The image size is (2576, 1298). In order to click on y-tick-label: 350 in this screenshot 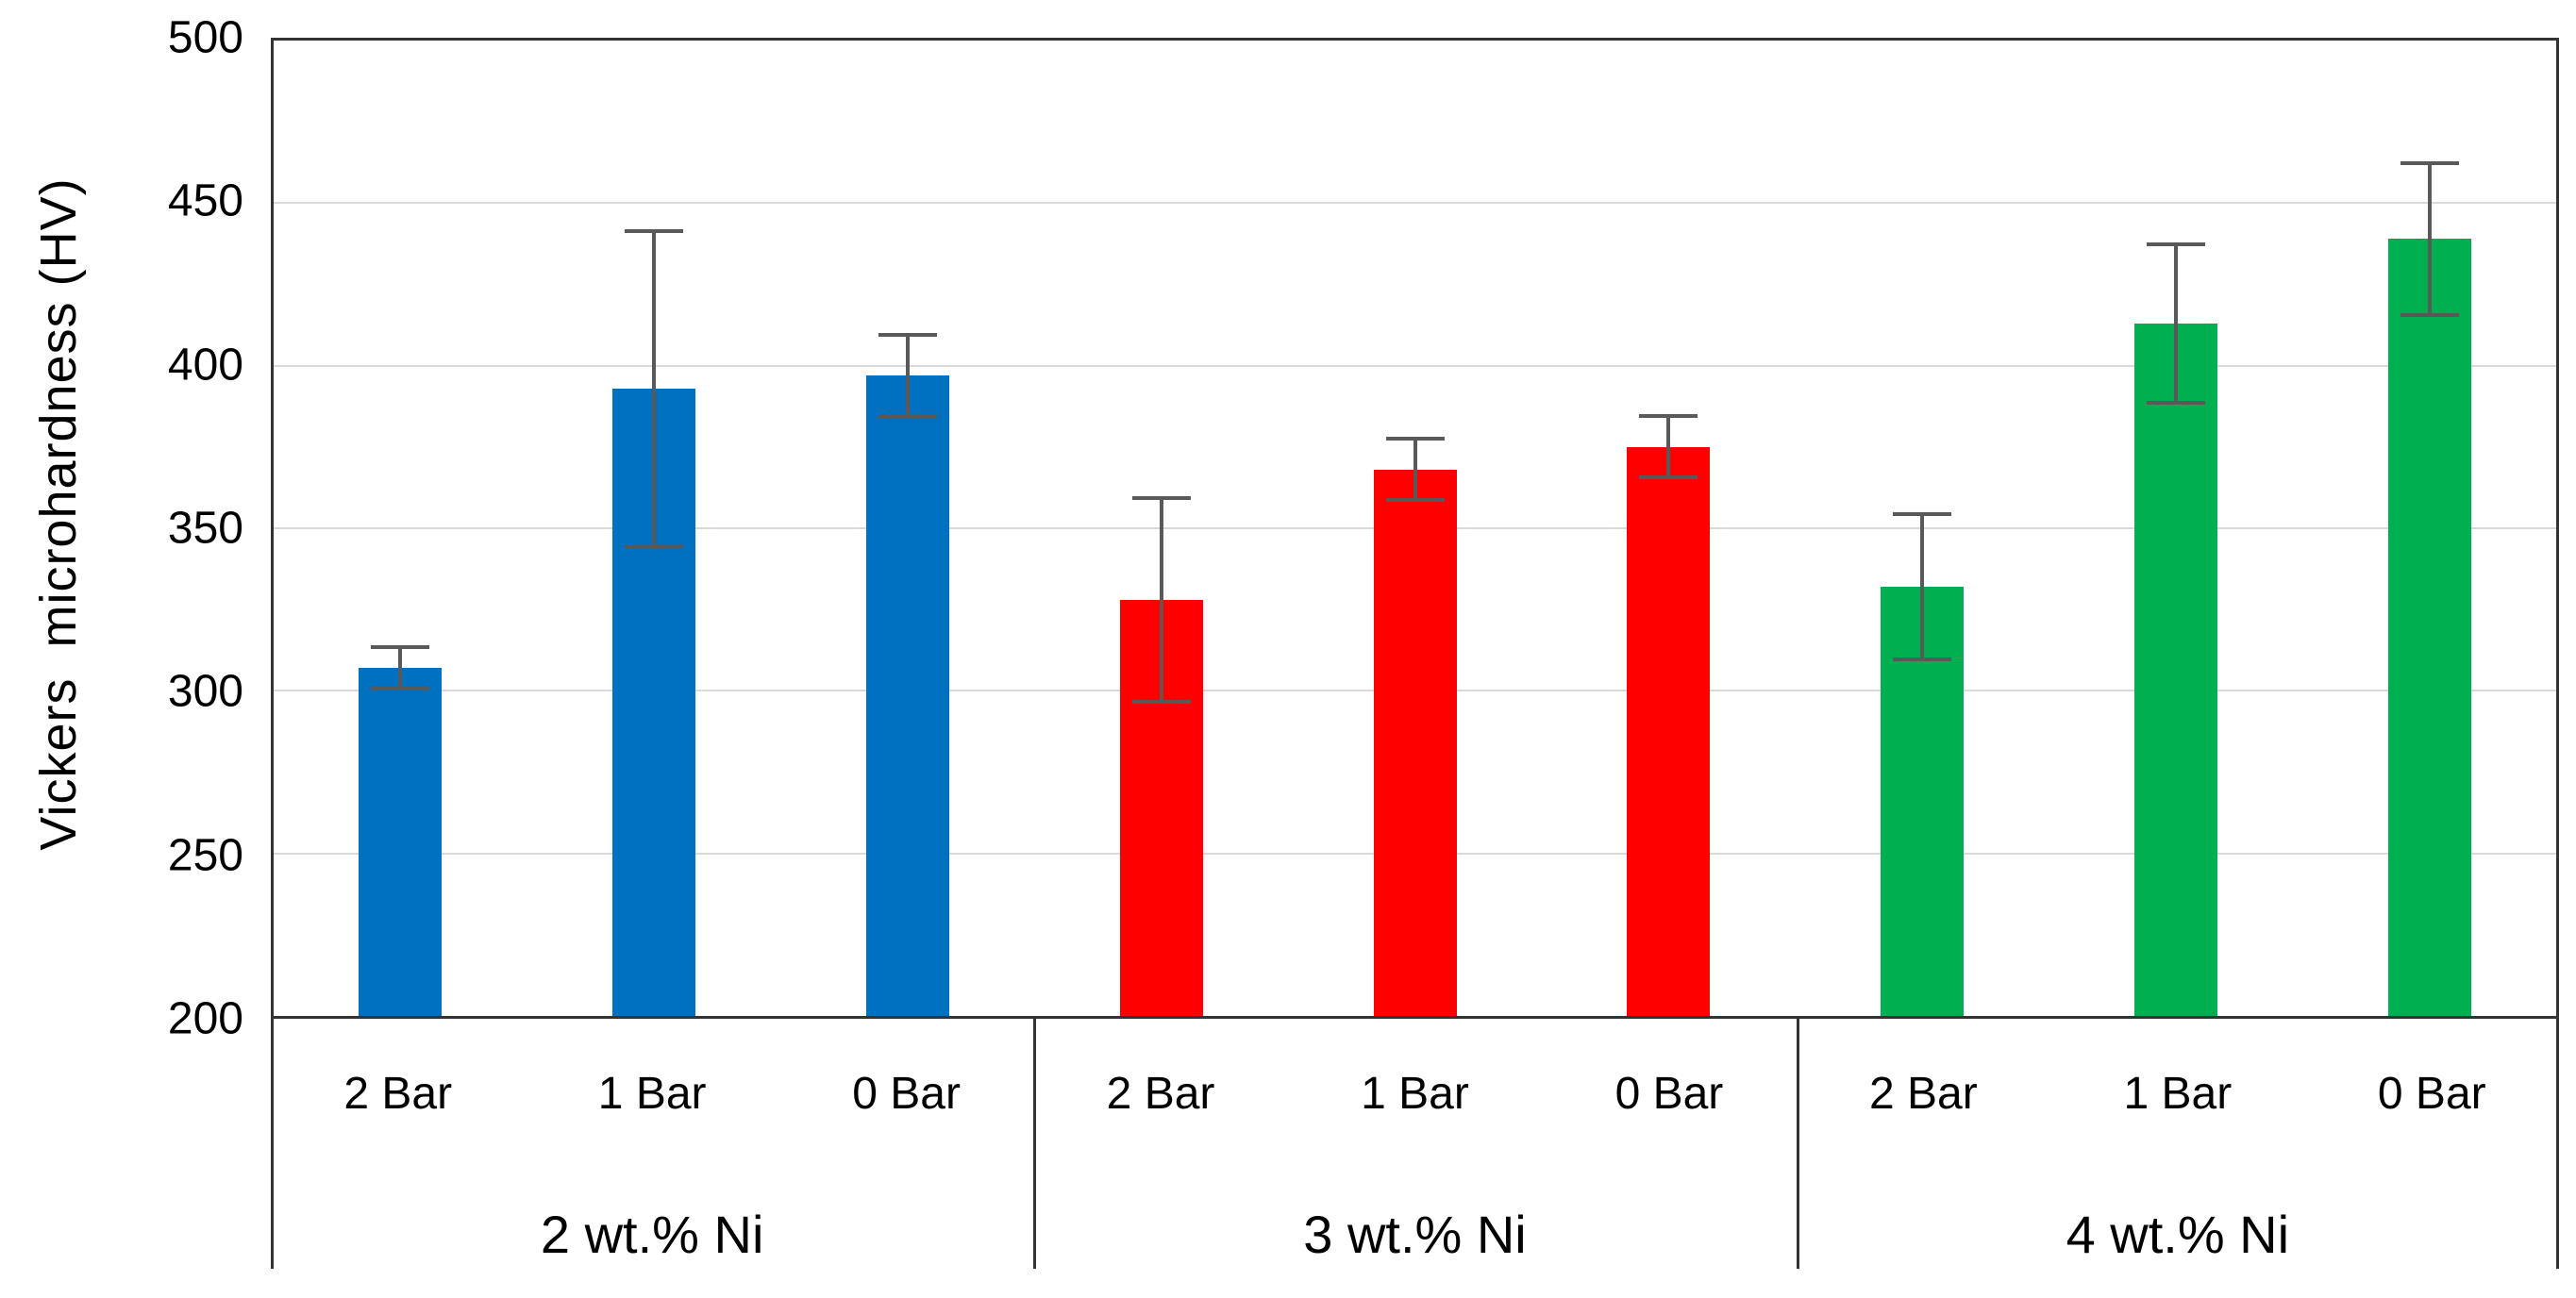, I will do `click(205, 529)`.